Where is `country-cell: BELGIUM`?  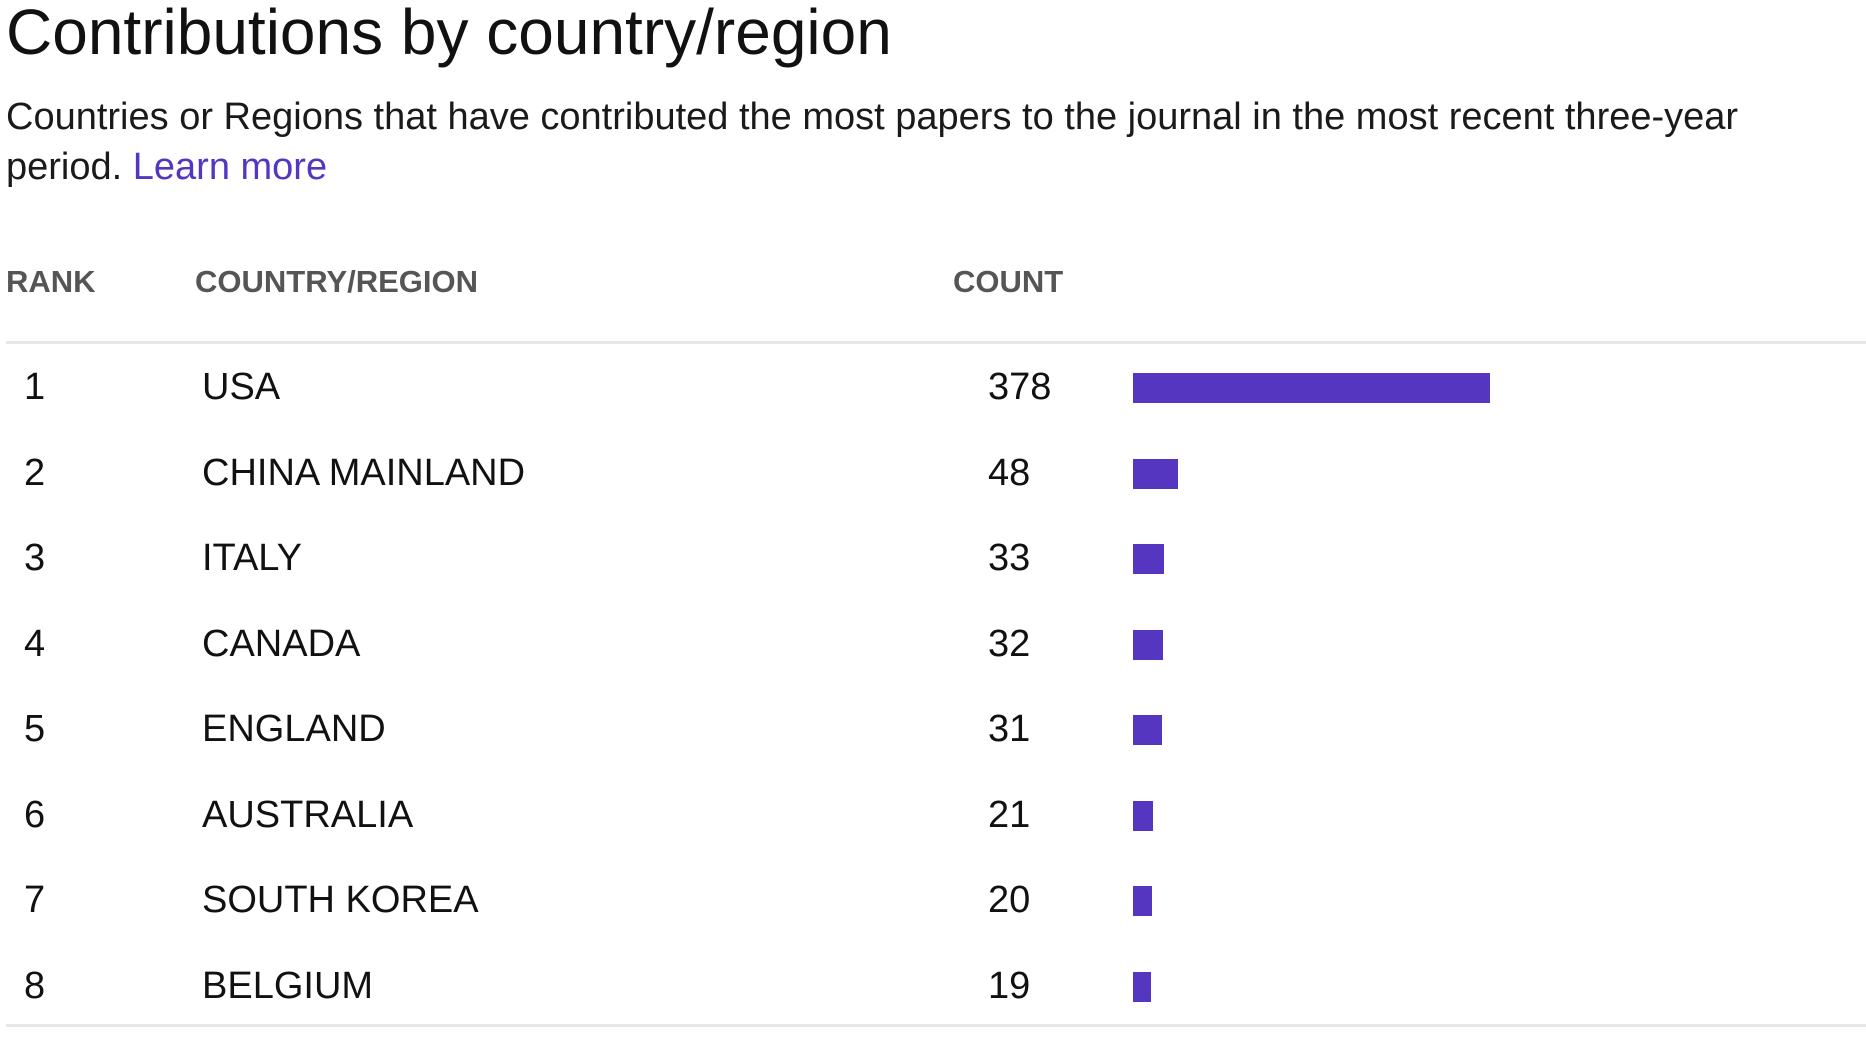
country-cell: BELGIUM is located at coordinates (288, 985).